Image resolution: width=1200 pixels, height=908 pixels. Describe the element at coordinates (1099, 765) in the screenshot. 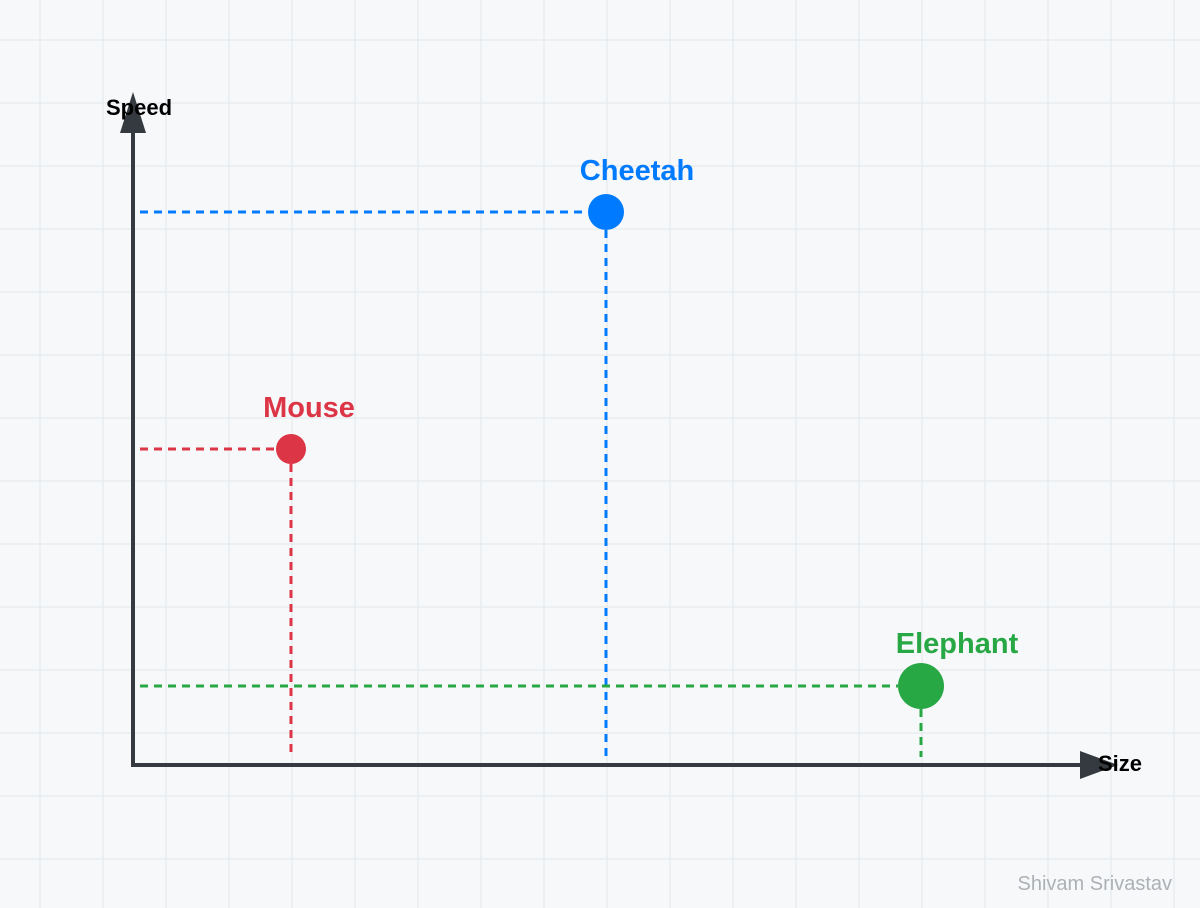

I see `x-arrow` at that location.